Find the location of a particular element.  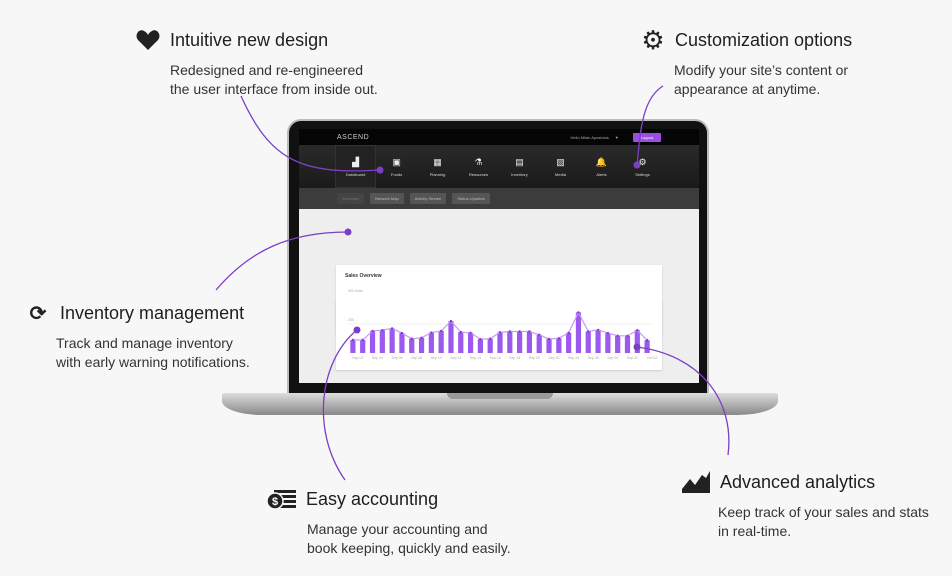

feature-body: appearance at anytime. is located at coordinates (747, 89).